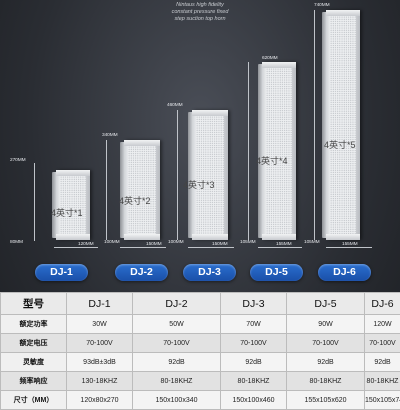 This screenshot has height=410, width=400. Describe the element at coordinates (61, 272) in the screenshot. I see `model-badge-dj-1: DJ-1` at that location.